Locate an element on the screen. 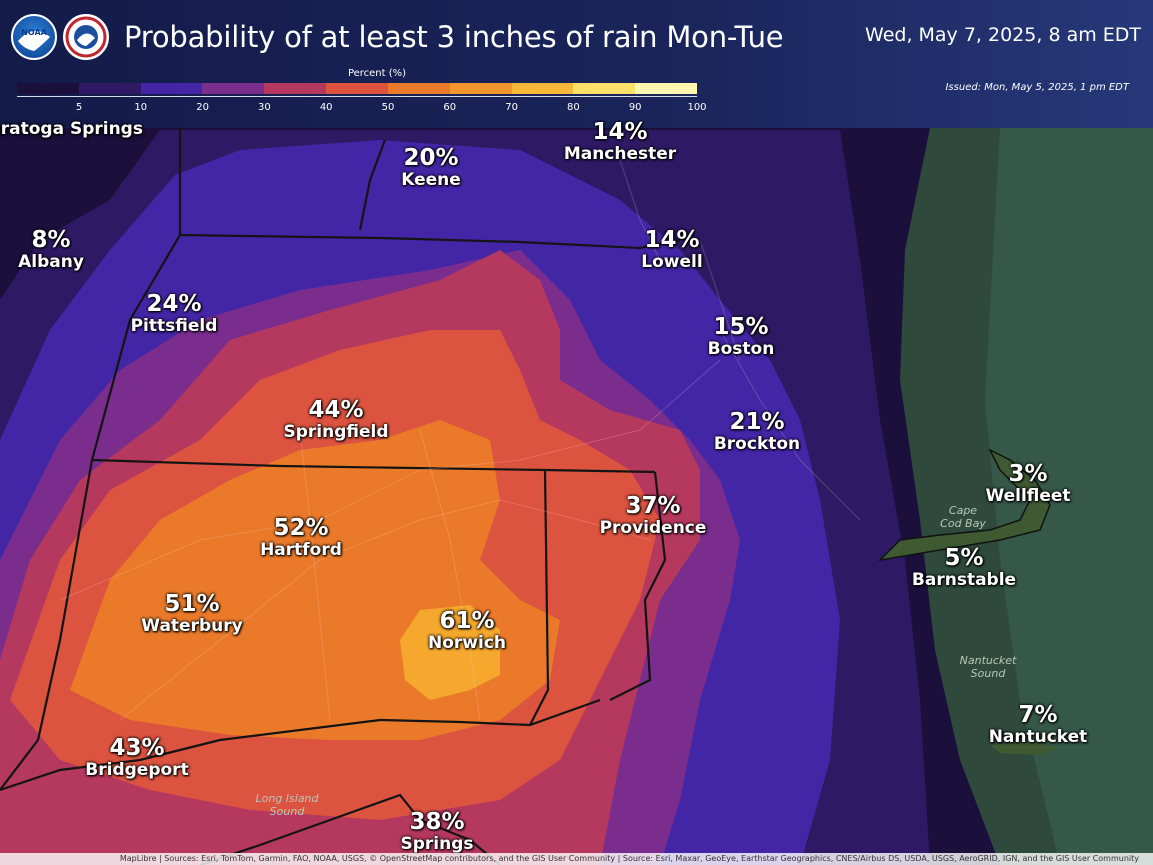  city-label-hartford: 52% Hartford is located at coordinates (301, 538).